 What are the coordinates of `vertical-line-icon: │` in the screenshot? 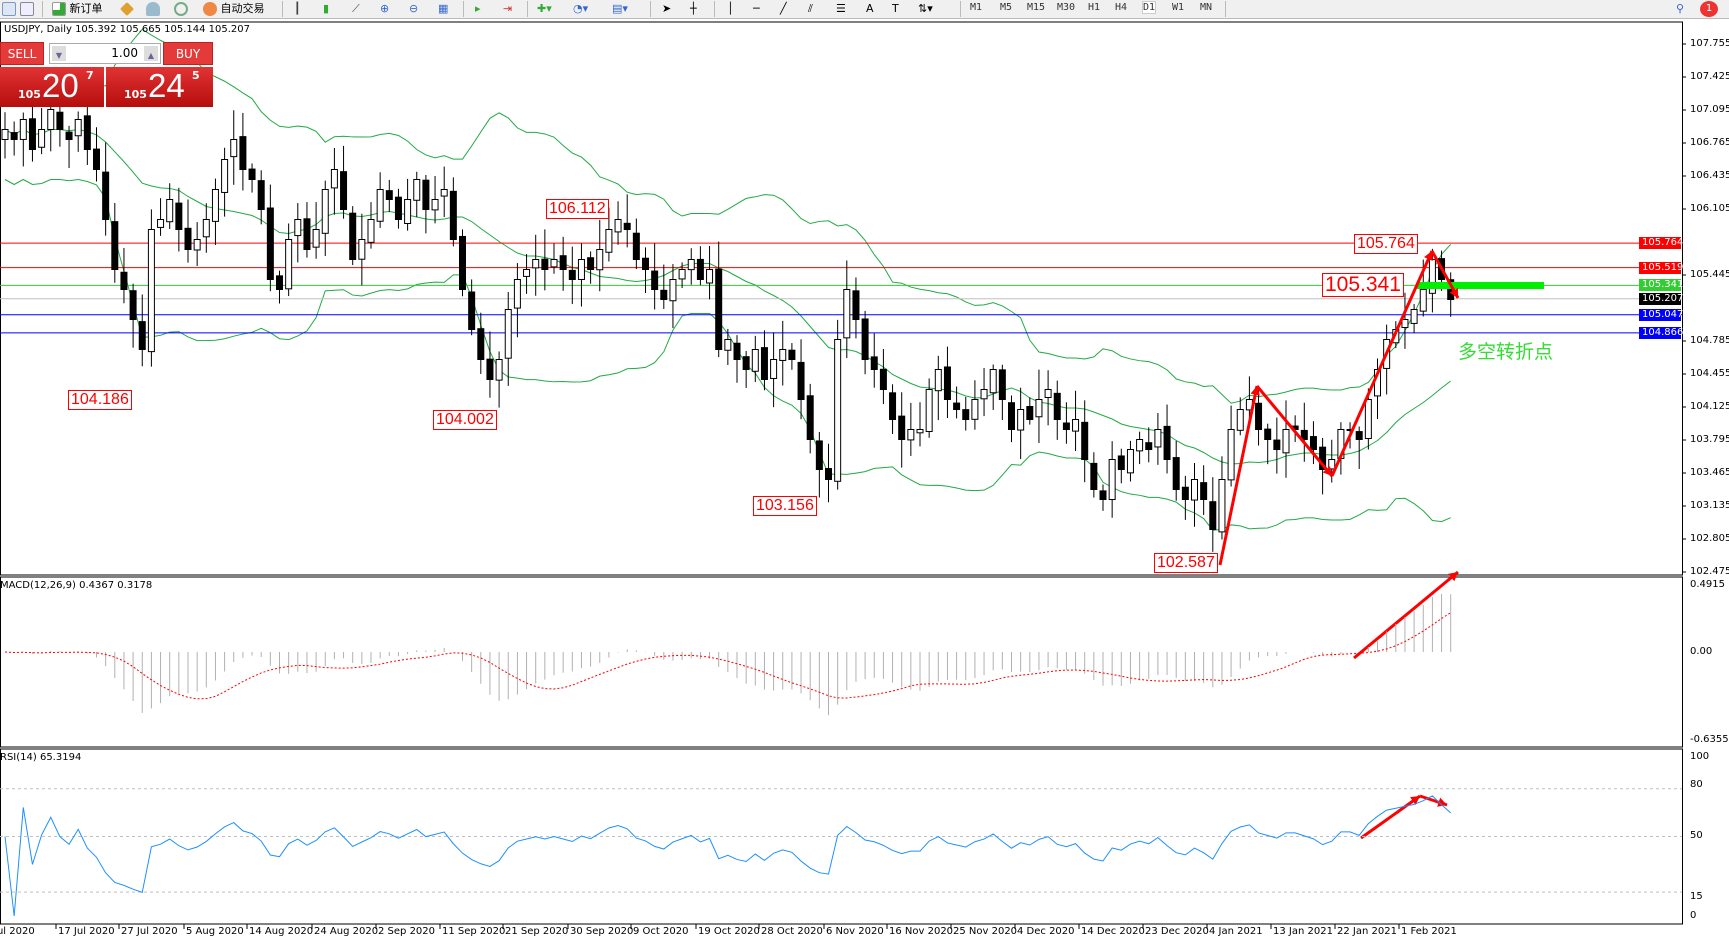 It's located at (730, 8).